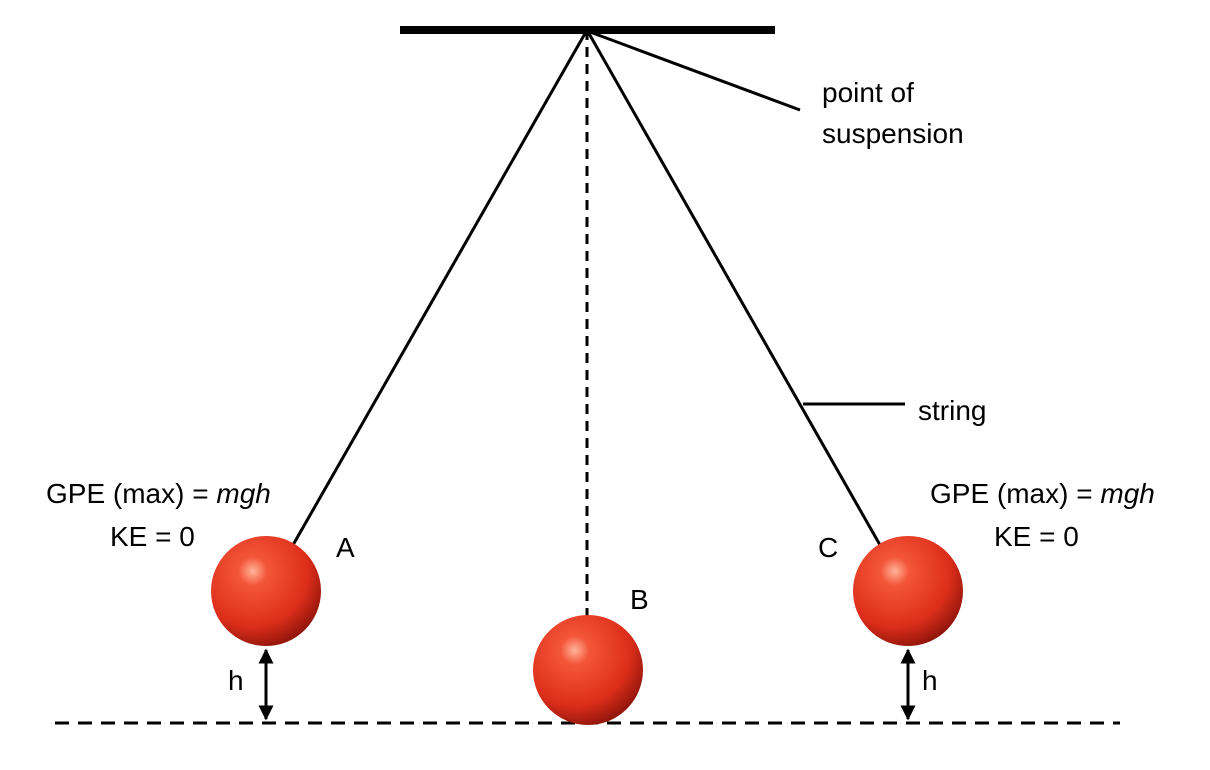 This screenshot has height=770, width=1210. I want to click on gpe-right: GPE (max) = mgh, so click(1042, 493).